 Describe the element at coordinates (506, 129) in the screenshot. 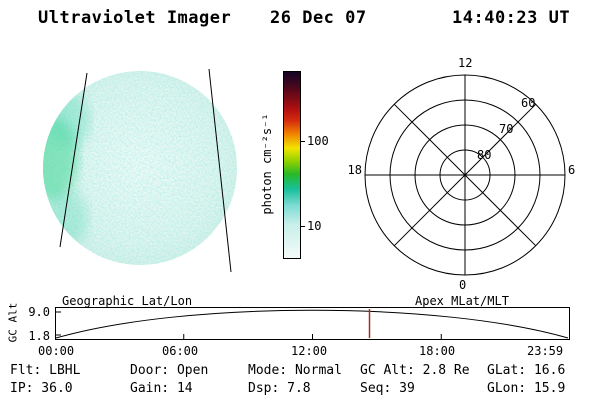

I see `polar-lat-label-70: 70` at that location.